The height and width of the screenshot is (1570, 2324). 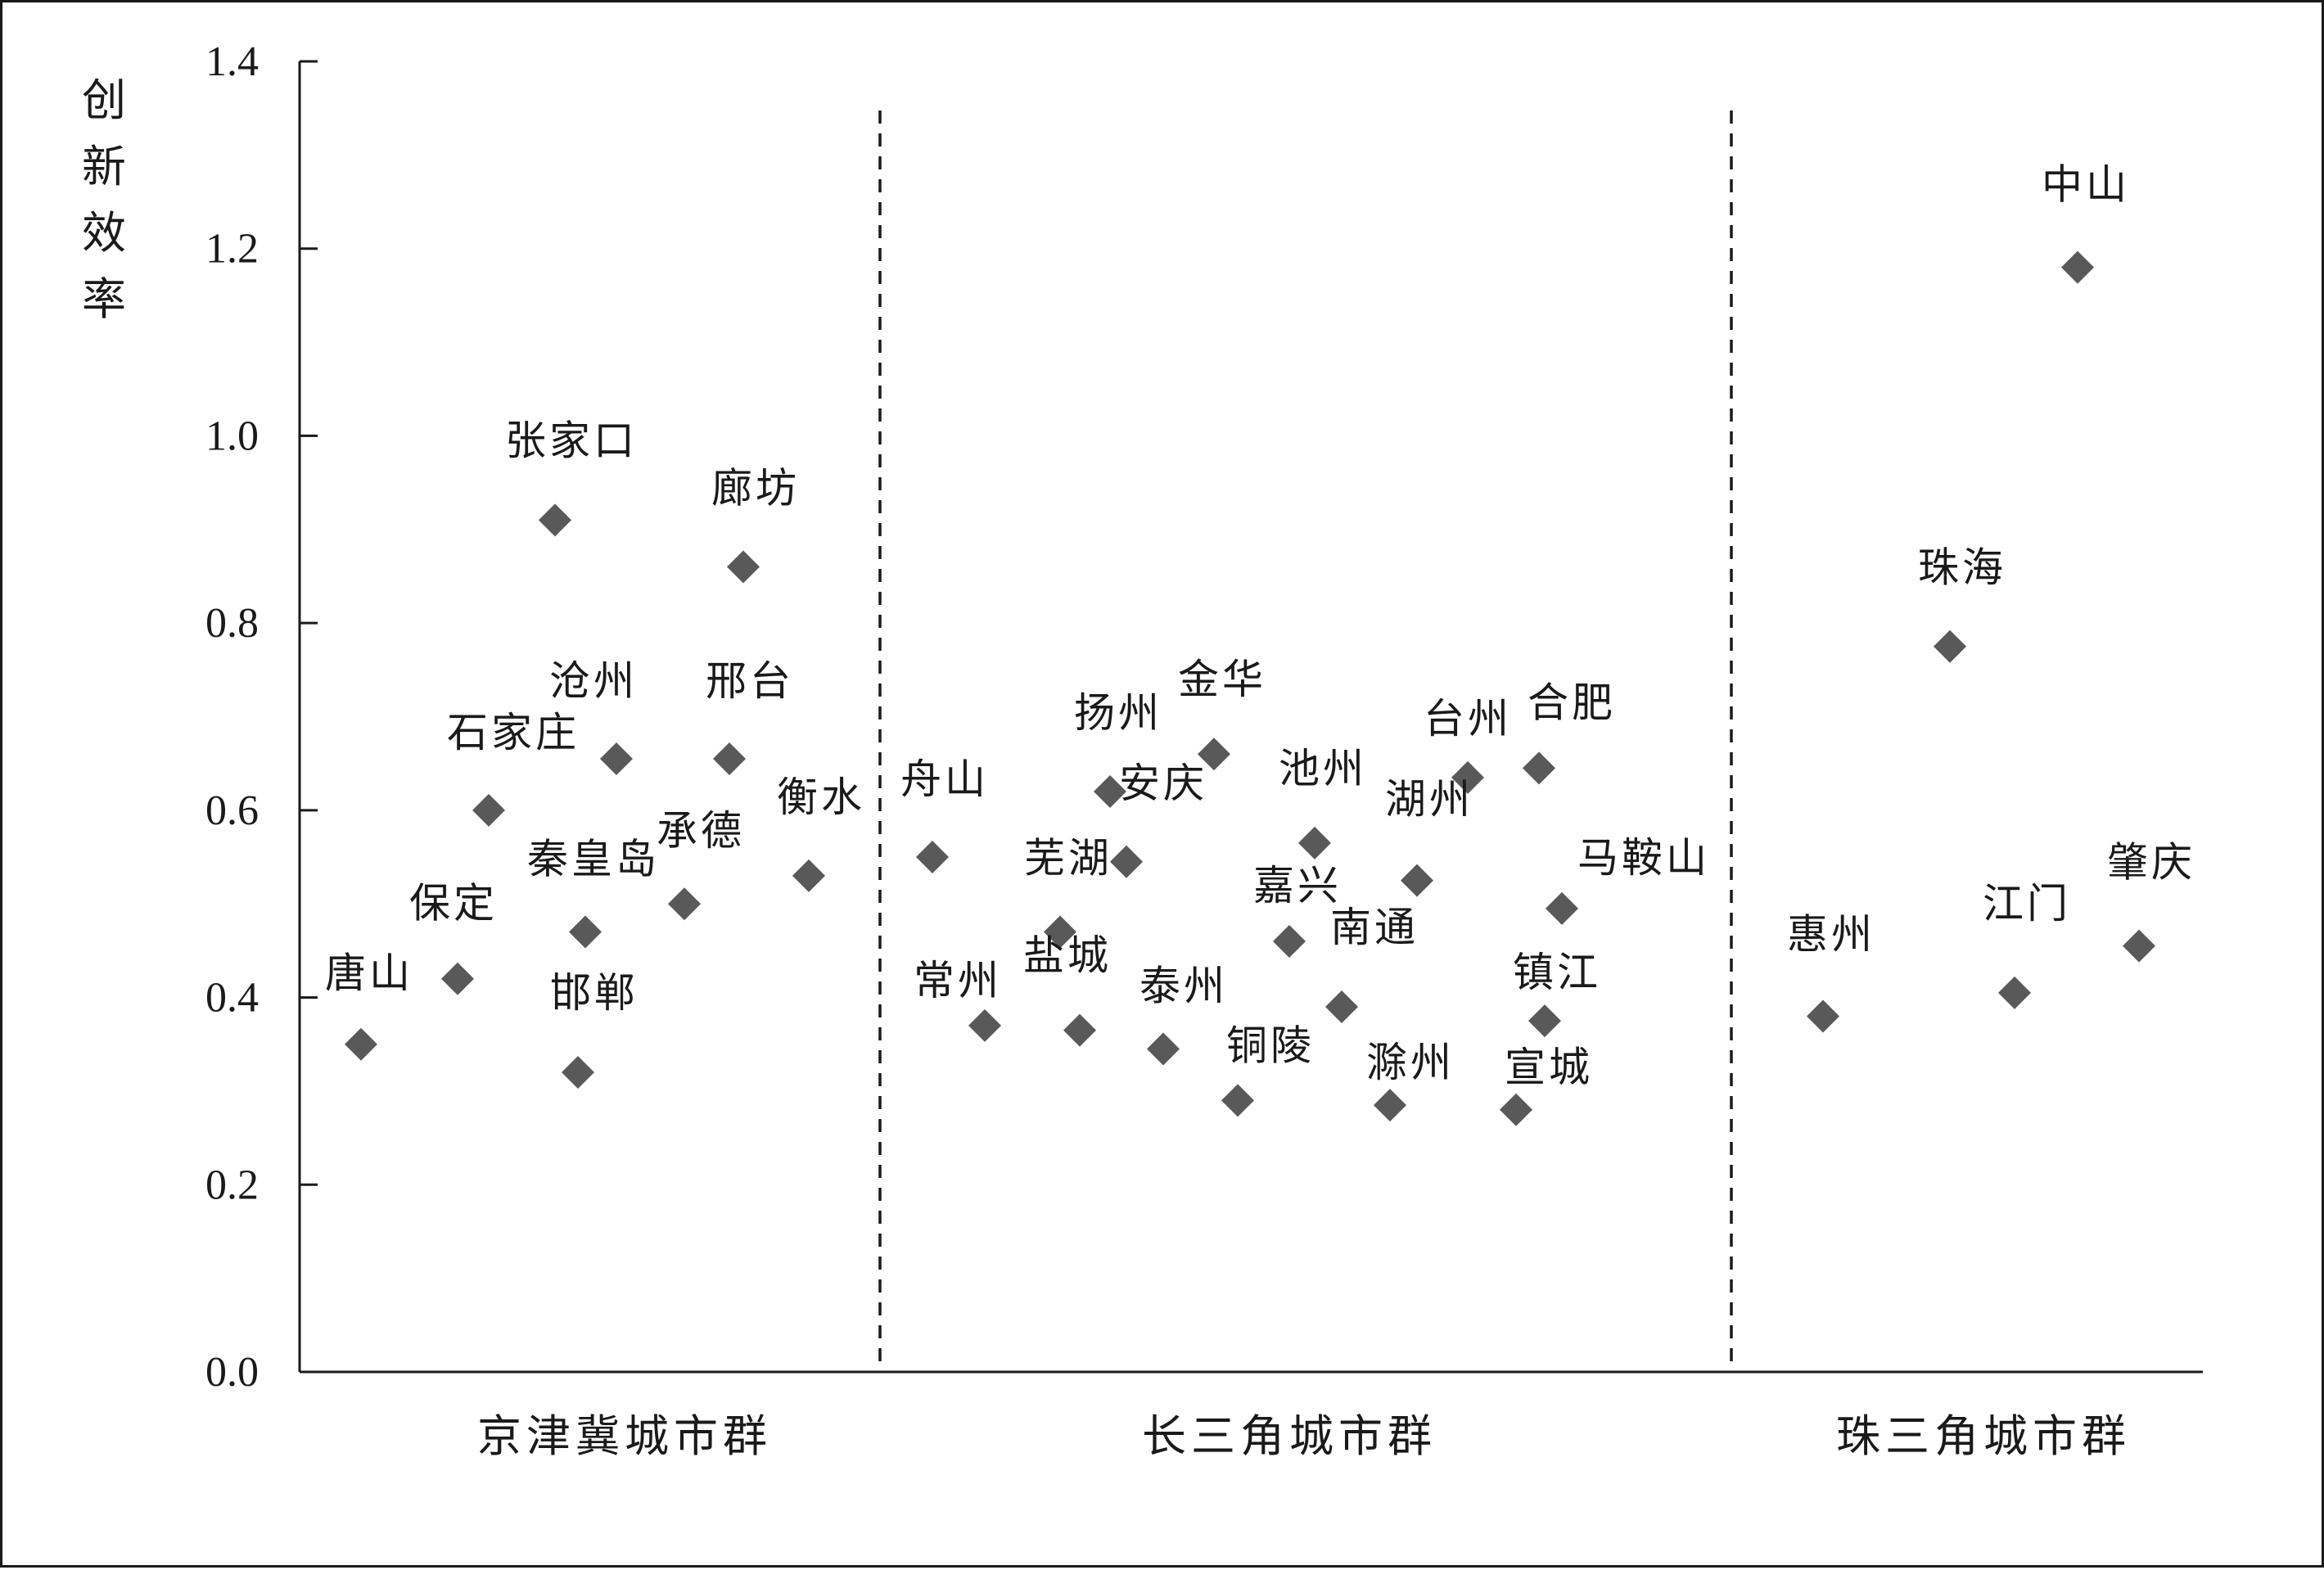 What do you see at coordinates (454, 903) in the screenshot?
I see `point-label: 保定` at bounding box center [454, 903].